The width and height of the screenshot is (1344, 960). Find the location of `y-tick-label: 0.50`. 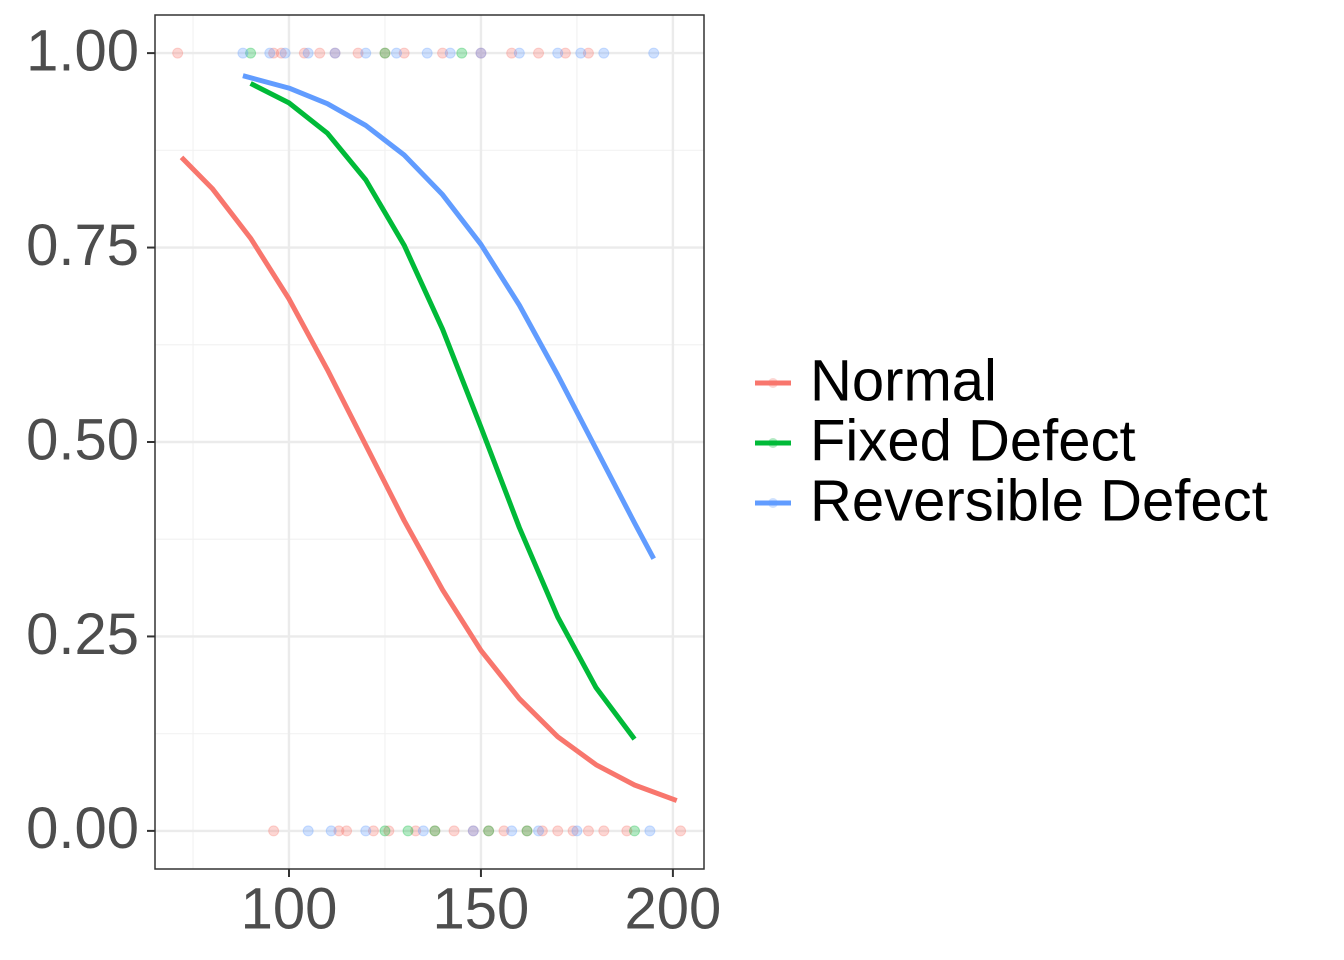

y-tick-label: 0.50 is located at coordinates (82, 439).